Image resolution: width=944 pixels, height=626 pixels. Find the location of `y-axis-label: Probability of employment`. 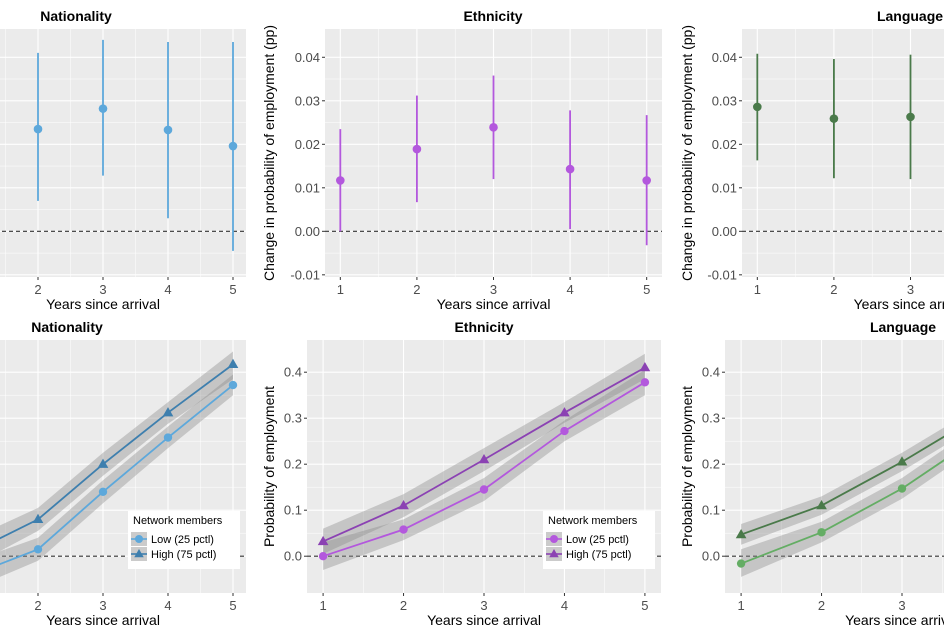

y-axis-label: Probability of employment is located at coordinates (269, 466).